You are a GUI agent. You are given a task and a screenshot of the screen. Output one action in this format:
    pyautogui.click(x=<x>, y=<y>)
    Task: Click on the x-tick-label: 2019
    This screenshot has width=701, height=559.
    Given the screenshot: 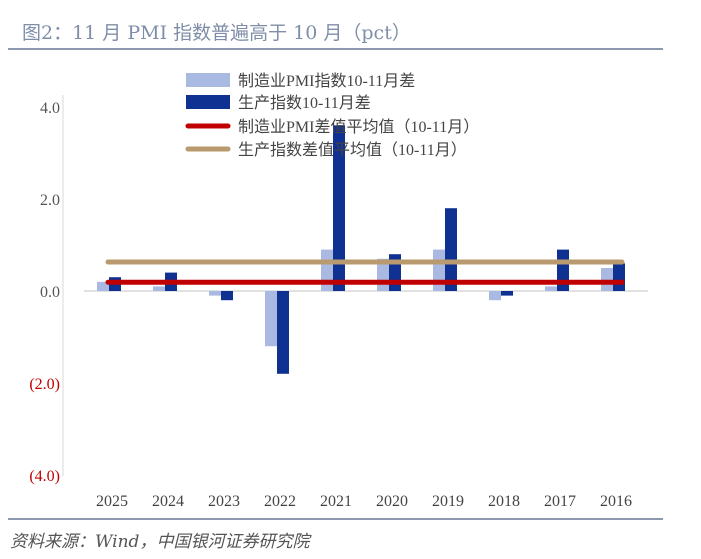 What is the action you would take?
    pyautogui.click(x=448, y=501)
    